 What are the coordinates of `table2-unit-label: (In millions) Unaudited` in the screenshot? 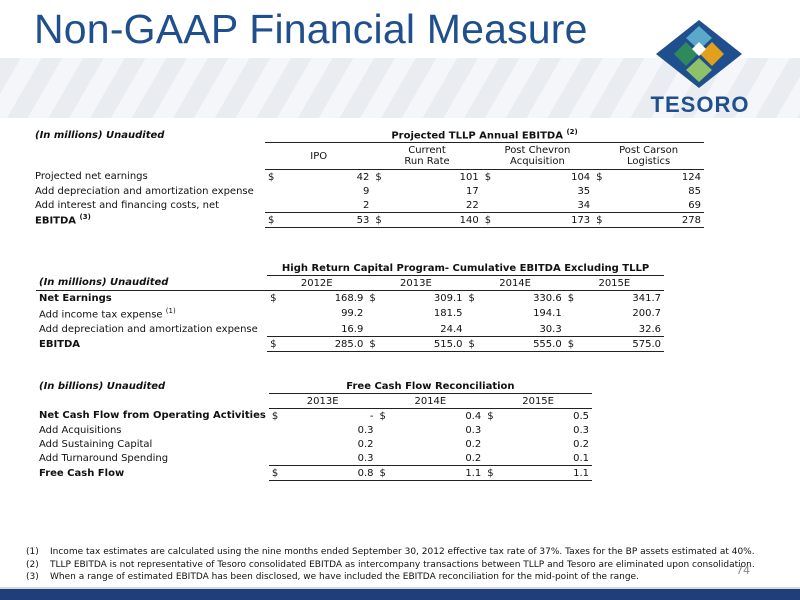 It's located at (104, 283).